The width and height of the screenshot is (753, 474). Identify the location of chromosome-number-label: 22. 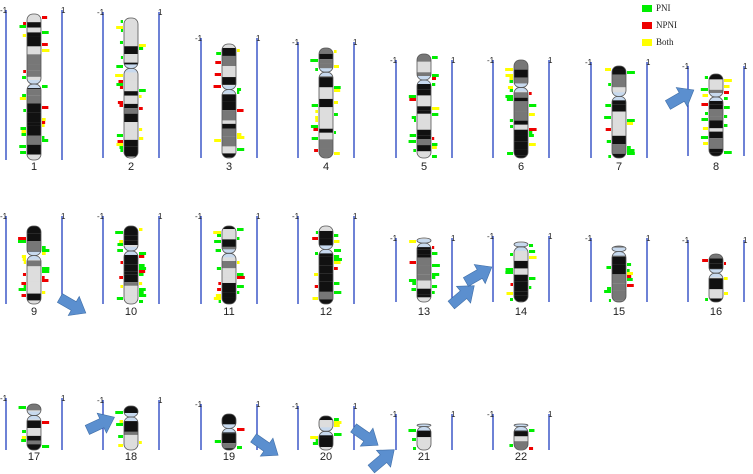
(521, 457).